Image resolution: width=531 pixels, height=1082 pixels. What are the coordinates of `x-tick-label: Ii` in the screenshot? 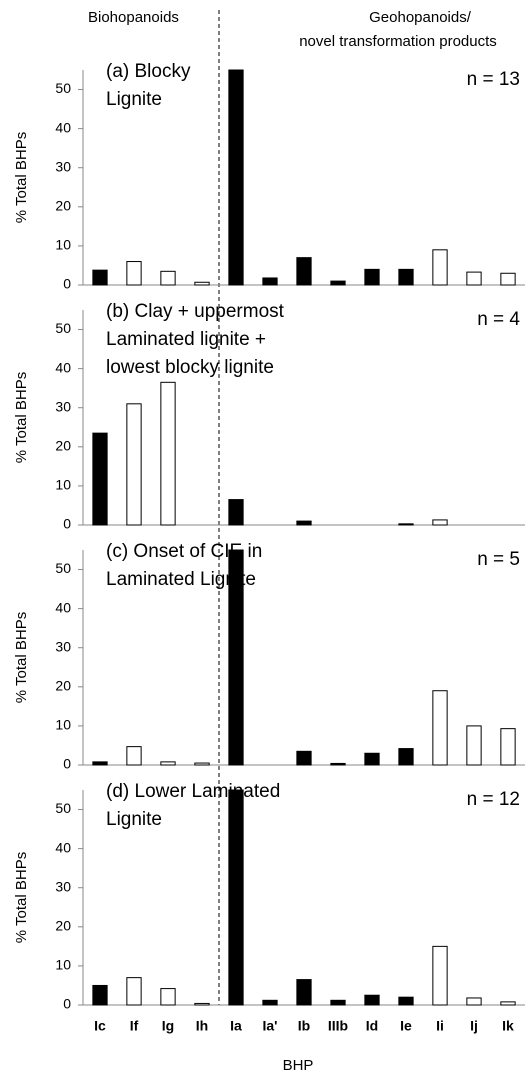 It's located at (440, 1026).